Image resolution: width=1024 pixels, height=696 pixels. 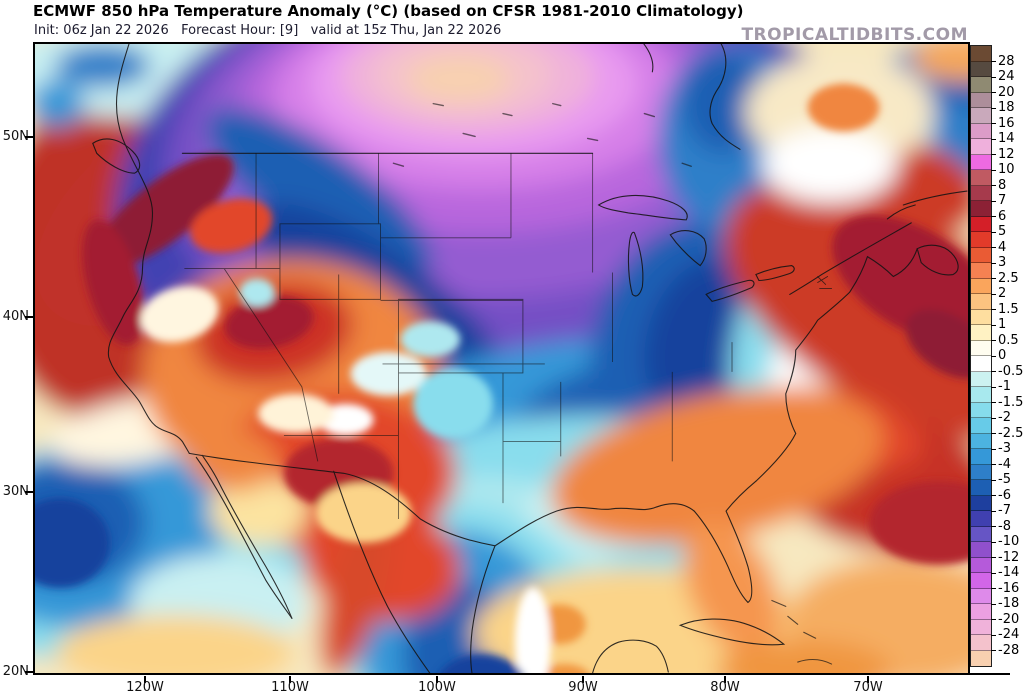 I want to click on baja-west-coast, so click(x=244, y=537).